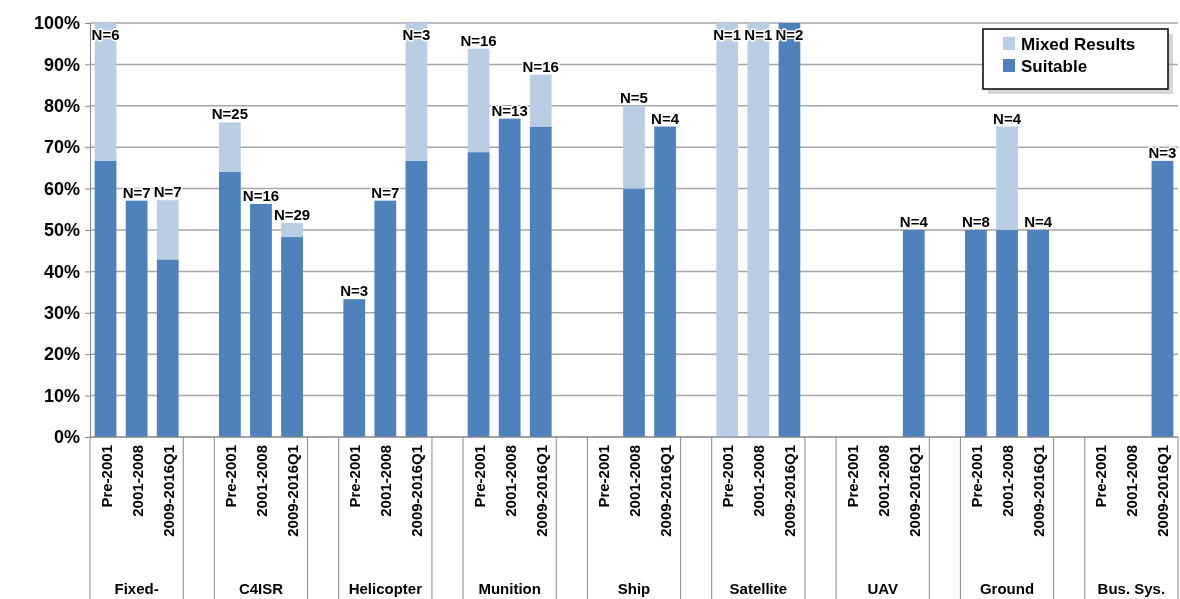 Image resolution: width=1180 pixels, height=599 pixels. What do you see at coordinates (509, 588) in the screenshot?
I see `text: Munition` at bounding box center [509, 588].